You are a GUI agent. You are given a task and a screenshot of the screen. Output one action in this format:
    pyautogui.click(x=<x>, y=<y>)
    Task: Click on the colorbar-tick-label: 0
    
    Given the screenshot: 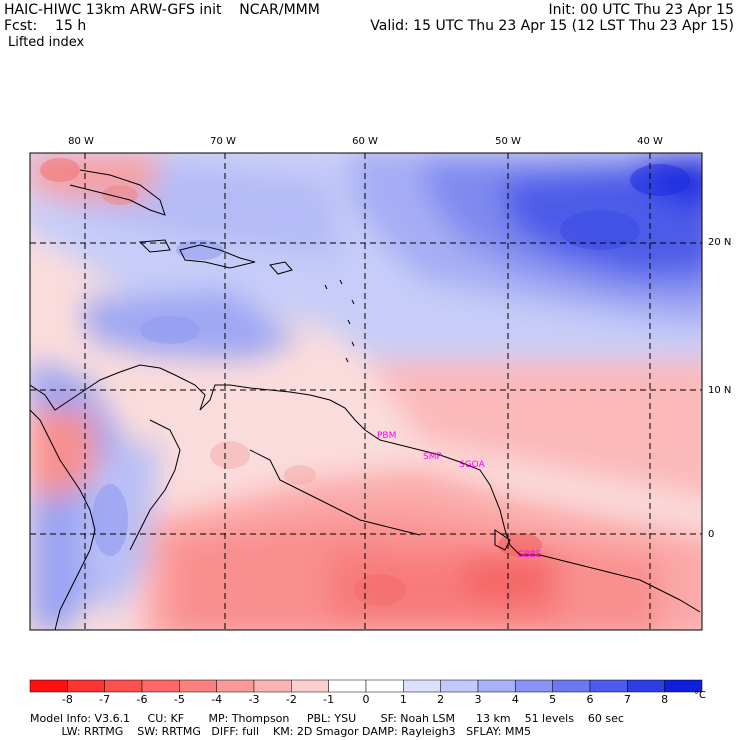 What is the action you would take?
    pyautogui.click(x=366, y=699)
    